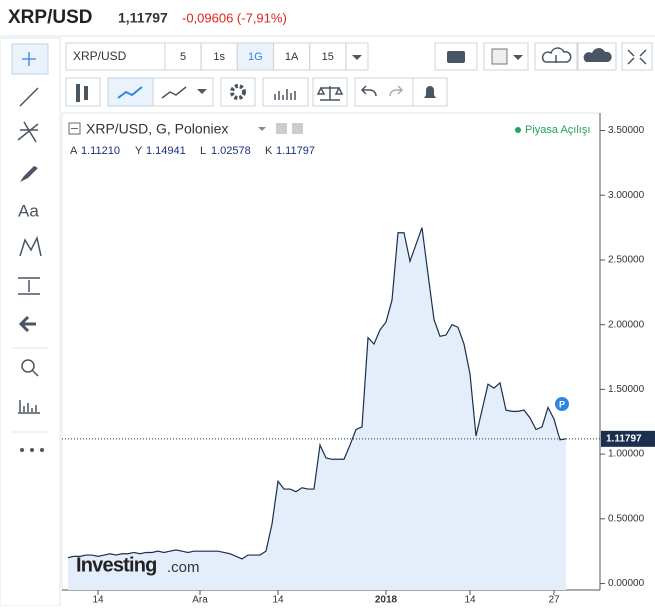  Describe the element at coordinates (234, 17) in the screenshot. I see `price-change: -0,09606 (-7,91%)` at that location.